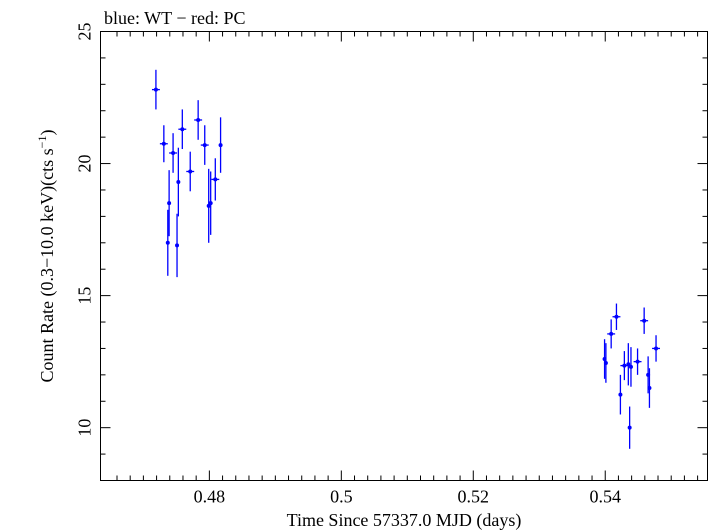 The image size is (709, 532). I want to click on y-axis-label-main: Count Rate (0.3−10.0 keV)(cts s, so click(47, 265).